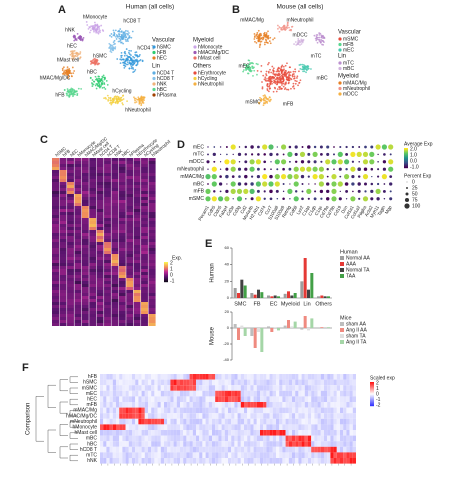 The width and height of the screenshot is (474, 502). I want to click on row-label: hMast cell, so click(85, 433).